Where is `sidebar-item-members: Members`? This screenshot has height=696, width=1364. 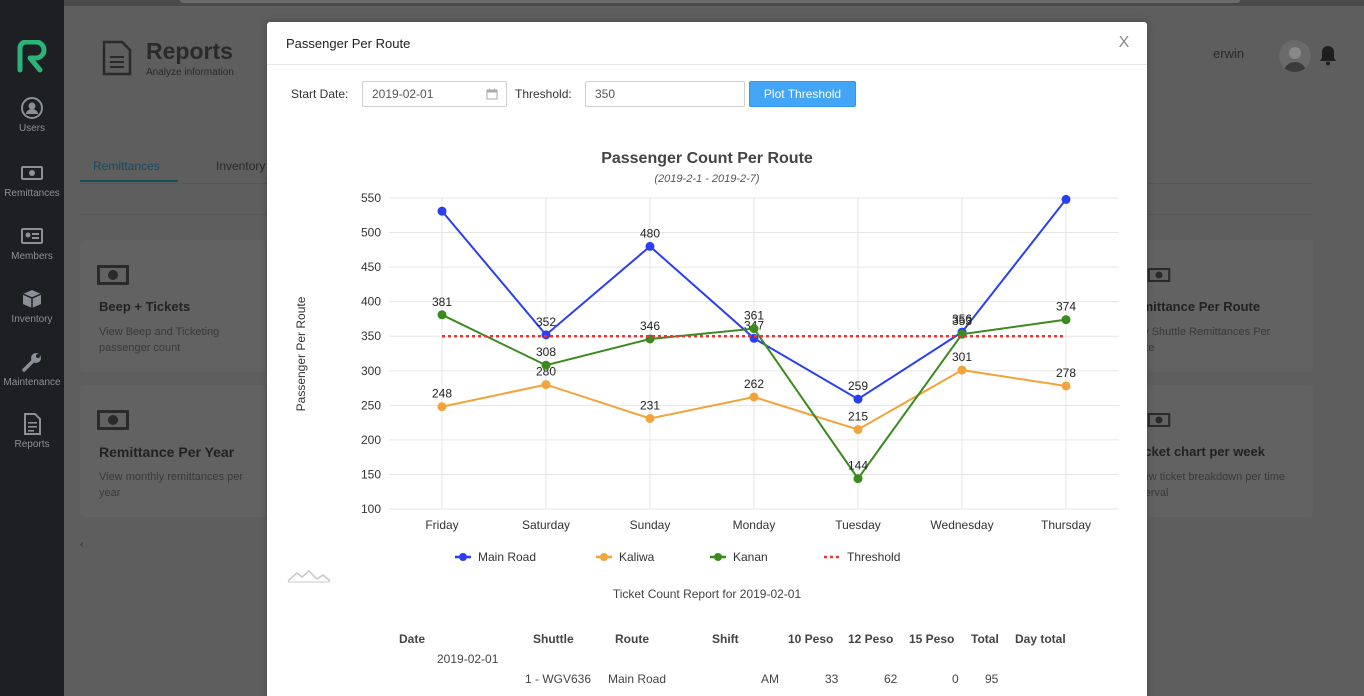 sidebar-item-members: Members is located at coordinates (32, 243).